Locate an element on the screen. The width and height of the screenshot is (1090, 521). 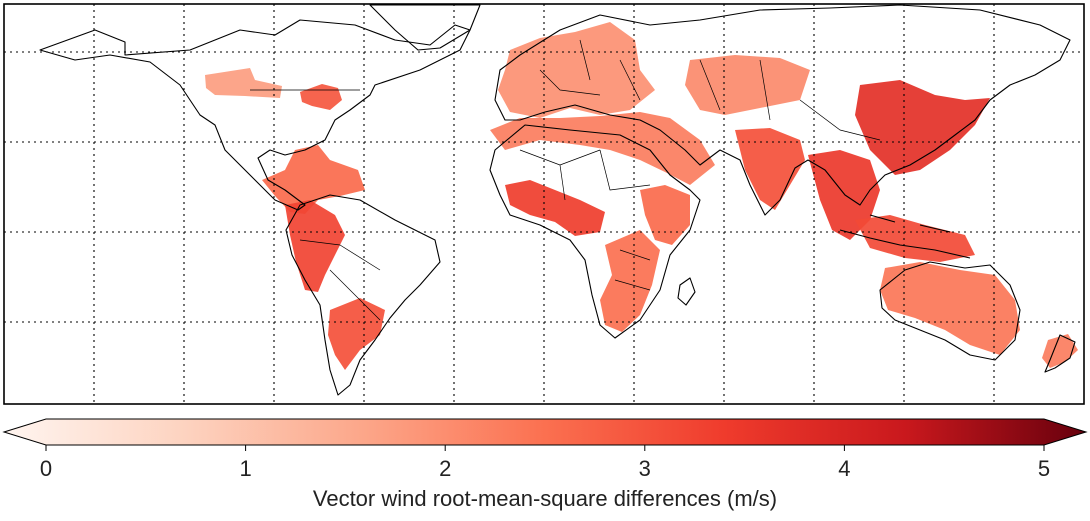
colorbar-gradient is located at coordinates (545, 432).